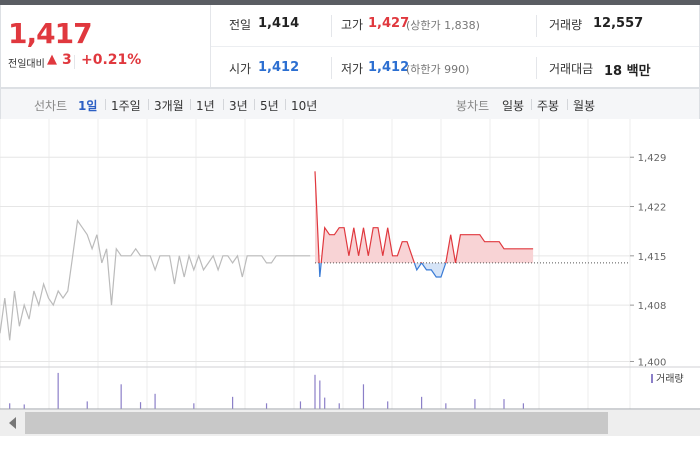 The width and height of the screenshot is (700, 450). What do you see at coordinates (240, 69) in the screenshot?
I see `stat-label: 시가` at bounding box center [240, 69].